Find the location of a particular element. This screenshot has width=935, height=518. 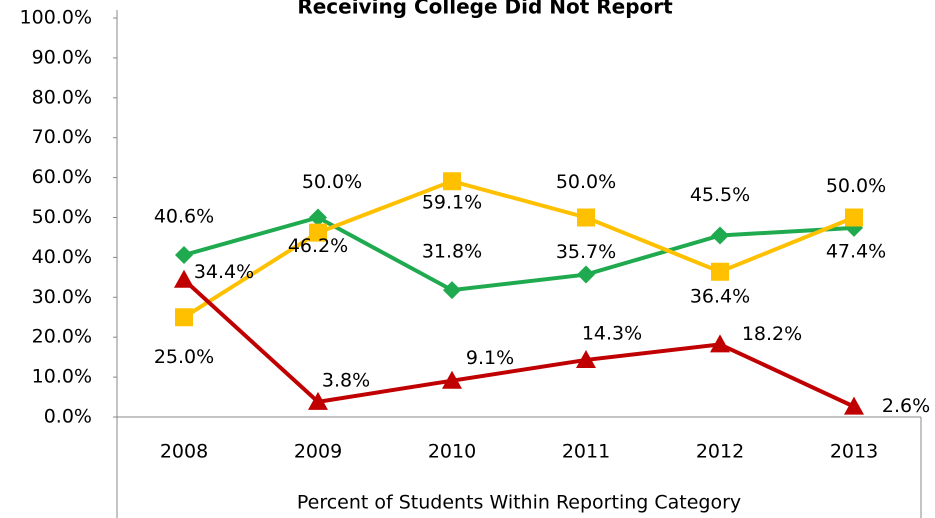

x-tick-label: 2012 is located at coordinates (720, 452).